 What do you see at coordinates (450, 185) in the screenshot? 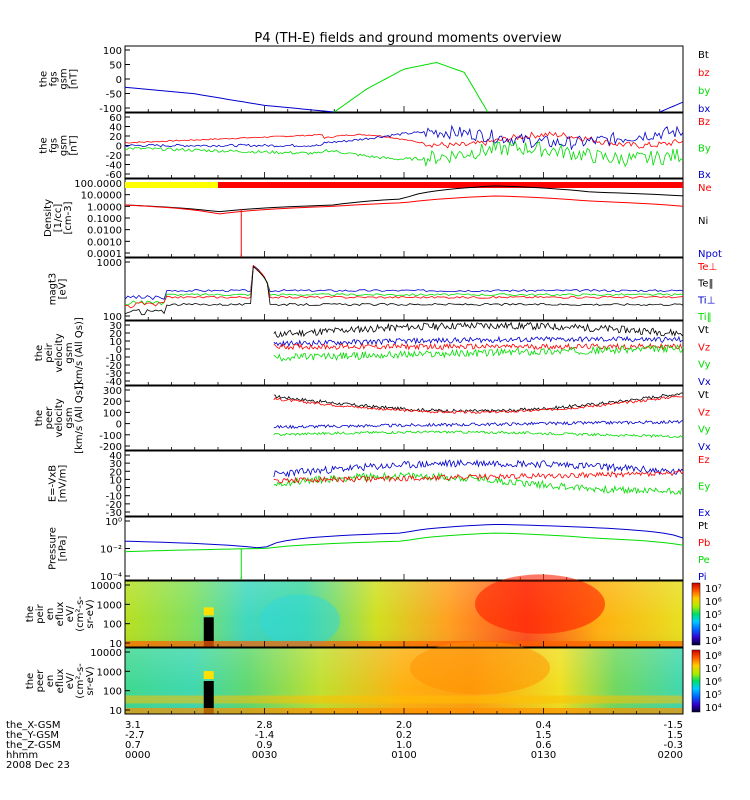
I see `quality-bar-red` at bounding box center [450, 185].